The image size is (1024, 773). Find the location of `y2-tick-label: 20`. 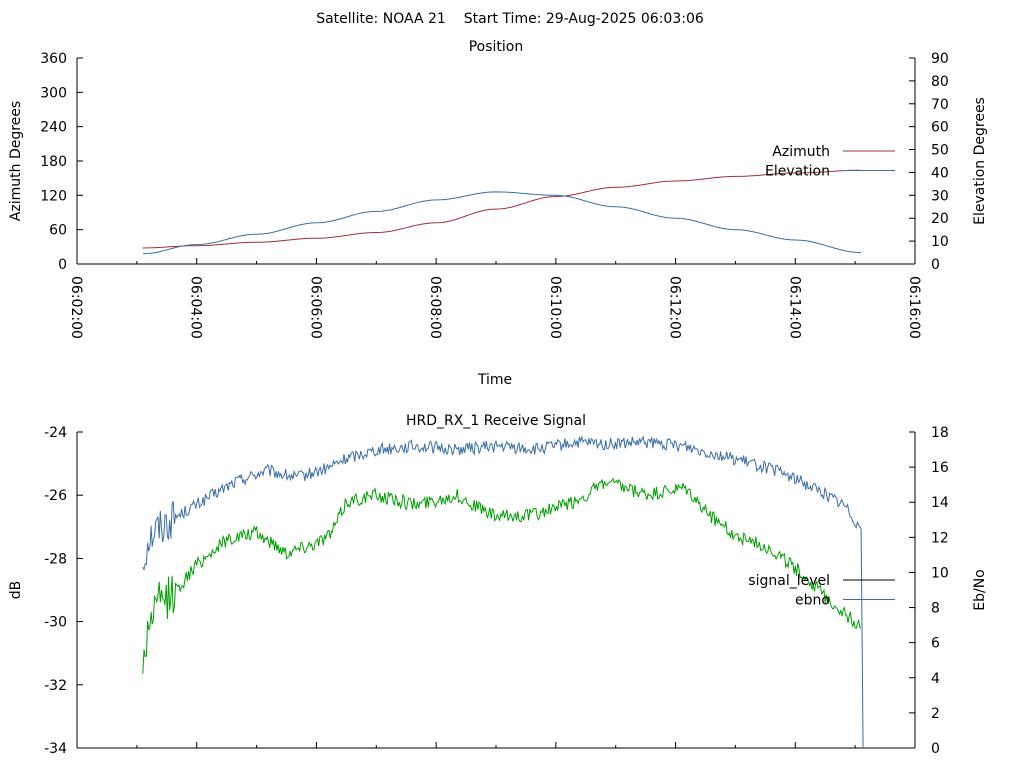

y2-tick-label: 20 is located at coordinates (940, 219).